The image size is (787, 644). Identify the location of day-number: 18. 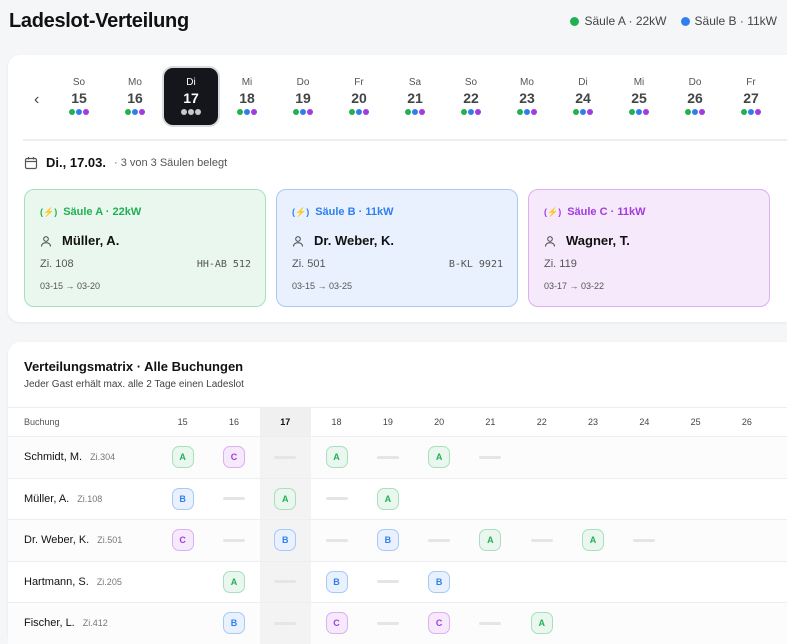
(247, 98).